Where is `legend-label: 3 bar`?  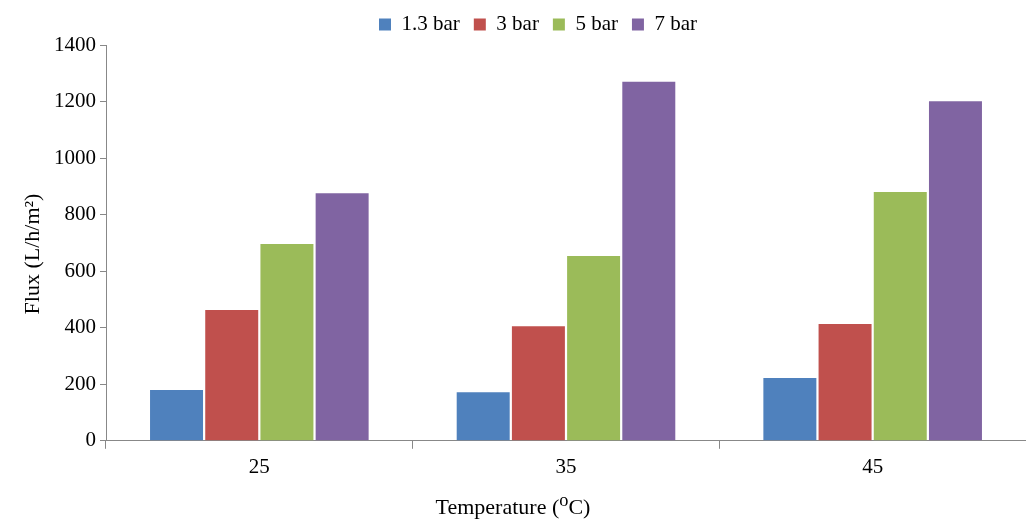 legend-label: 3 bar is located at coordinates (517, 23).